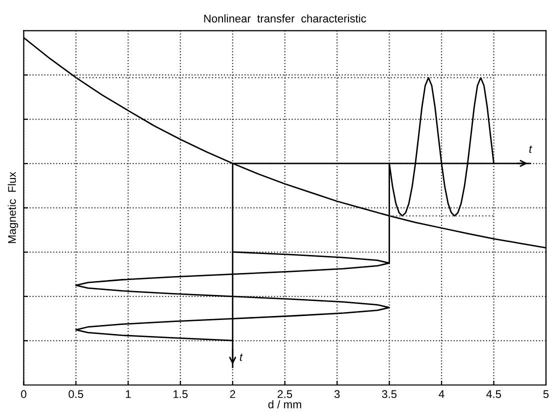 The height and width of the screenshot is (412, 555). What do you see at coordinates (546, 394) in the screenshot?
I see `x-tick-label: 5` at bounding box center [546, 394].